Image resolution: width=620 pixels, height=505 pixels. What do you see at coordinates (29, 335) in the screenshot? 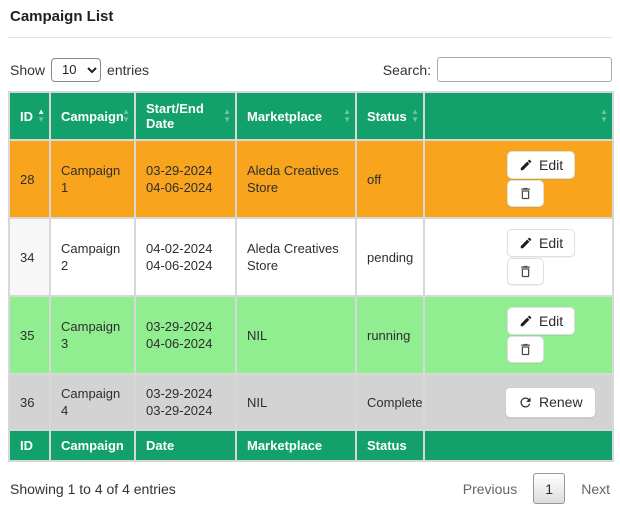
I see `cell-id: 35` at bounding box center [29, 335].